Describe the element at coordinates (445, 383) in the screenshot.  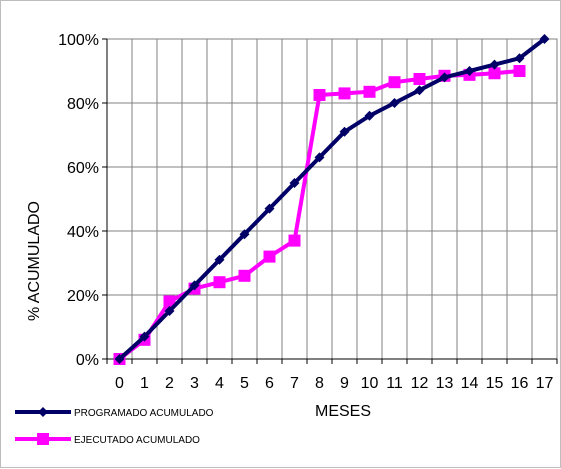
I see `x-tick-label: 13` at that location.